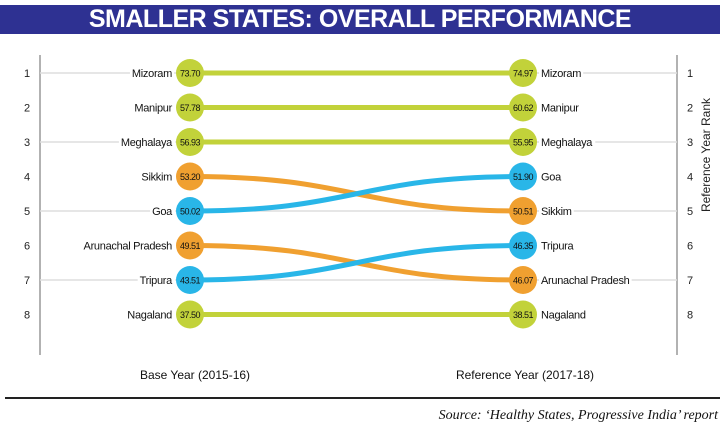  I want to click on right-value-label: 50.51, so click(523, 212).